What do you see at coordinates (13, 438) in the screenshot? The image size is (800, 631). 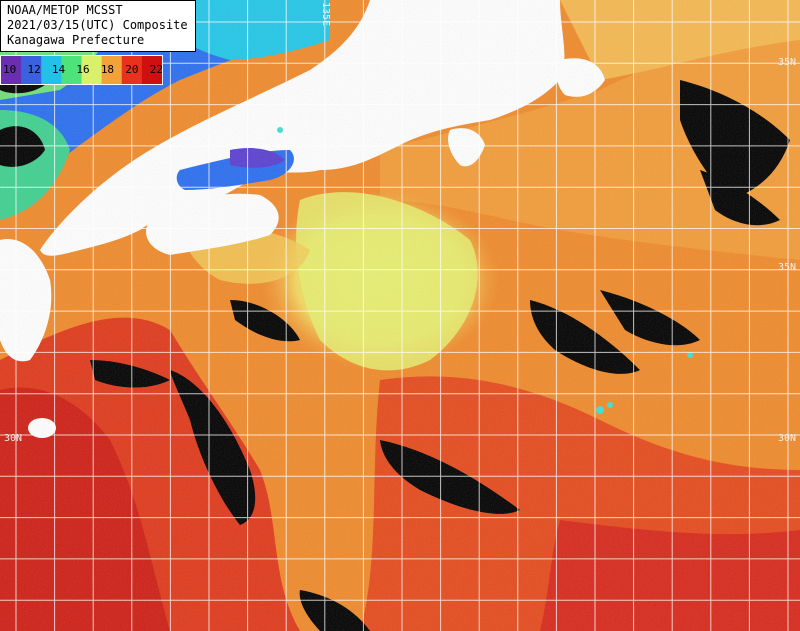 I see `lat-label-30n-west: 30N` at bounding box center [13, 438].